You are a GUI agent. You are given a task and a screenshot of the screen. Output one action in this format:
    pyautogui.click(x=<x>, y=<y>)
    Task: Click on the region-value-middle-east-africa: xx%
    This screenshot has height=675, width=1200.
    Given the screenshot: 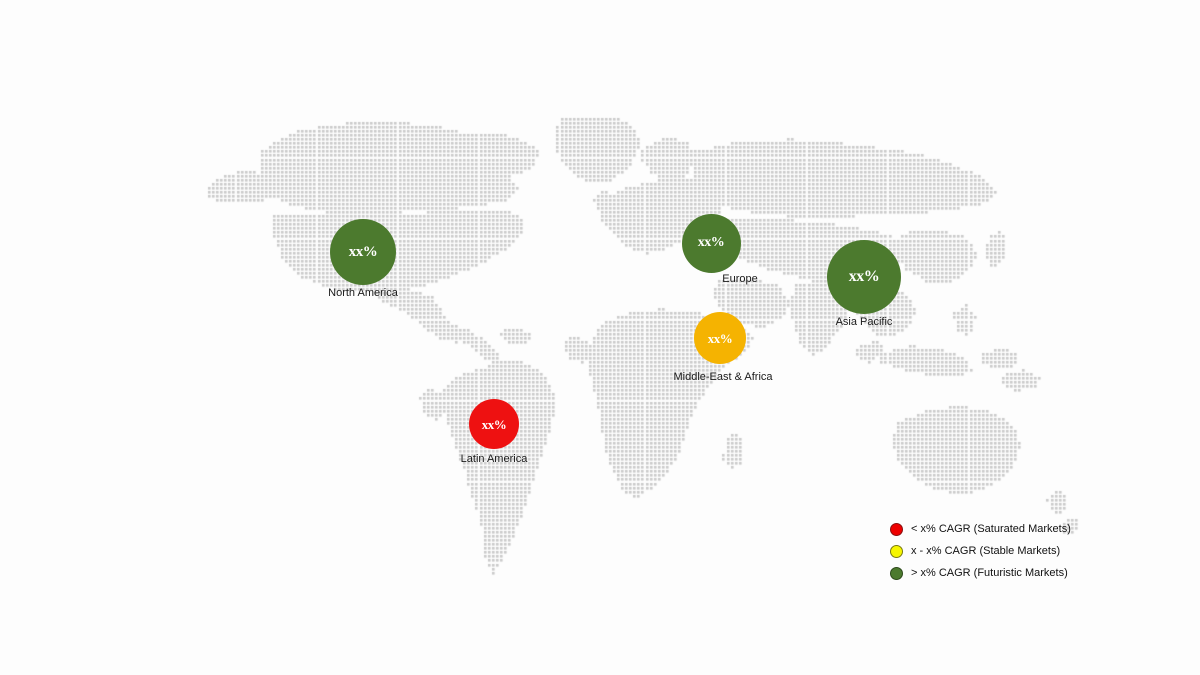 What is the action you would take?
    pyautogui.click(x=720, y=338)
    